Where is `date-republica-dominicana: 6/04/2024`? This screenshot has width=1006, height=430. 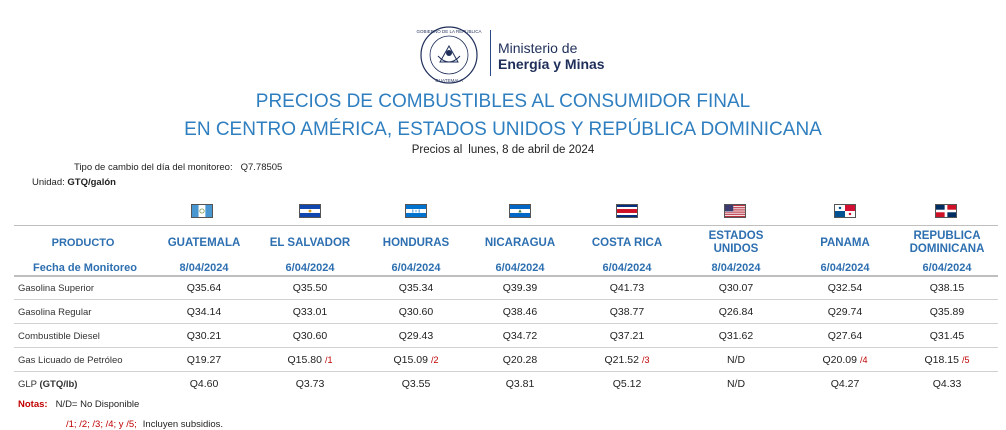
date-republica-dominicana: 6/04/2024 is located at coordinates (947, 268).